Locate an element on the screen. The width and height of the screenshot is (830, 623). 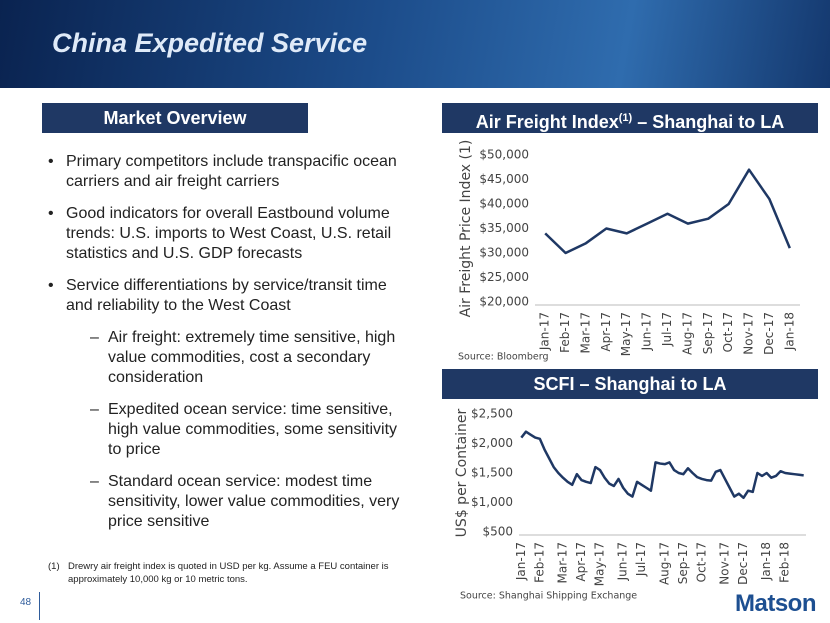
y-tick-label: $25,000 is located at coordinates (504, 277).